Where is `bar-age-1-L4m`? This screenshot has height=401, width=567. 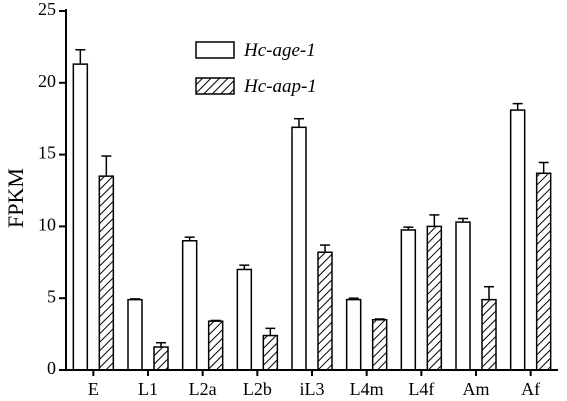
bar-age-1-L4m is located at coordinates (353, 334).